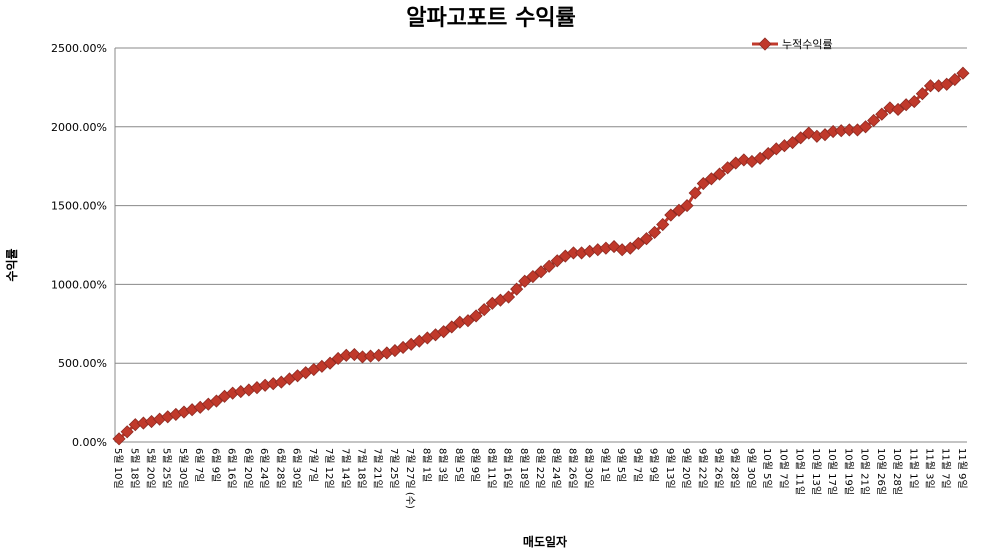  I want to click on x-tick-label: 10월 26일, so click(881, 471).